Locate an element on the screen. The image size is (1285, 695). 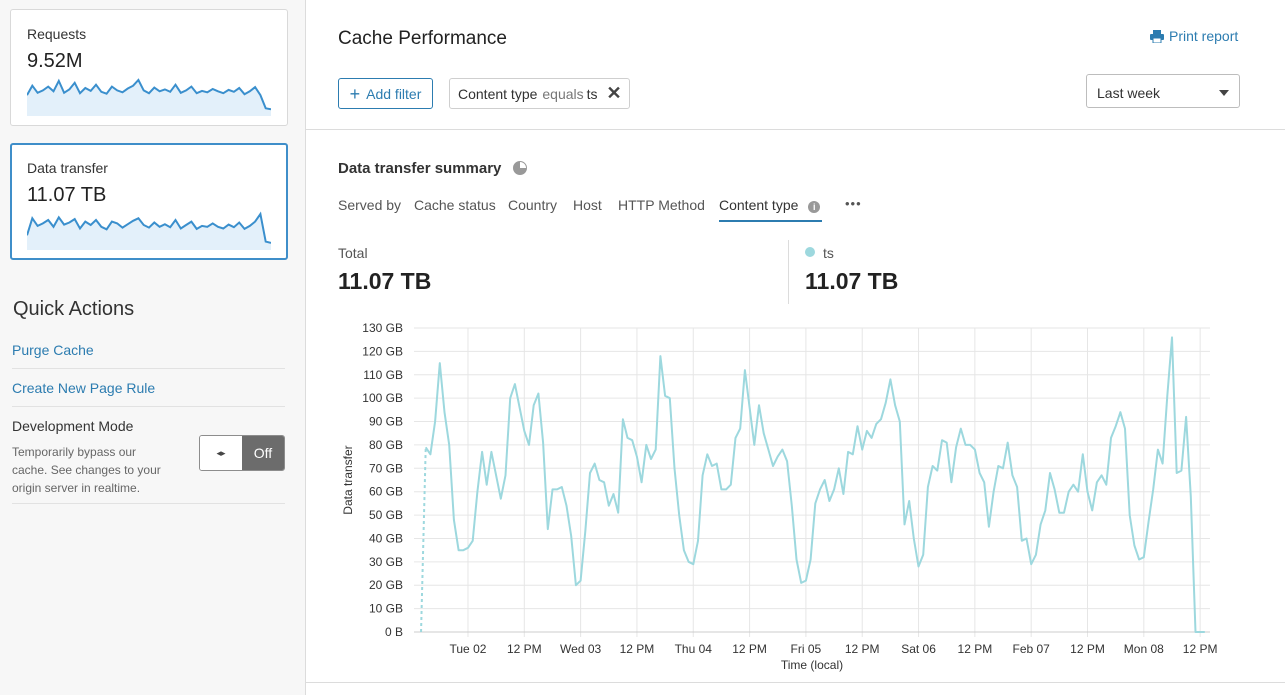
filter-field: Content type is located at coordinates (498, 93).